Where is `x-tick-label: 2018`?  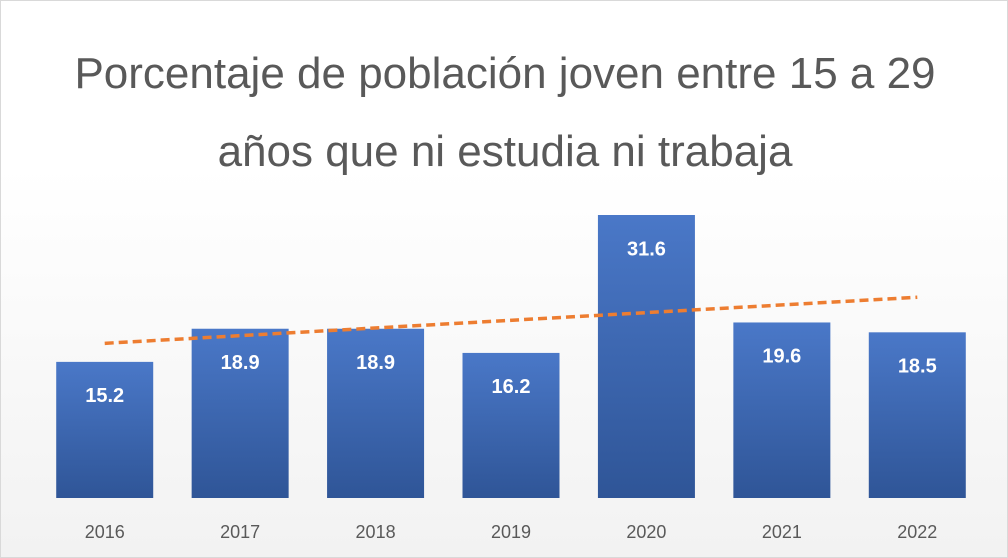 x-tick-label: 2018 is located at coordinates (376, 532).